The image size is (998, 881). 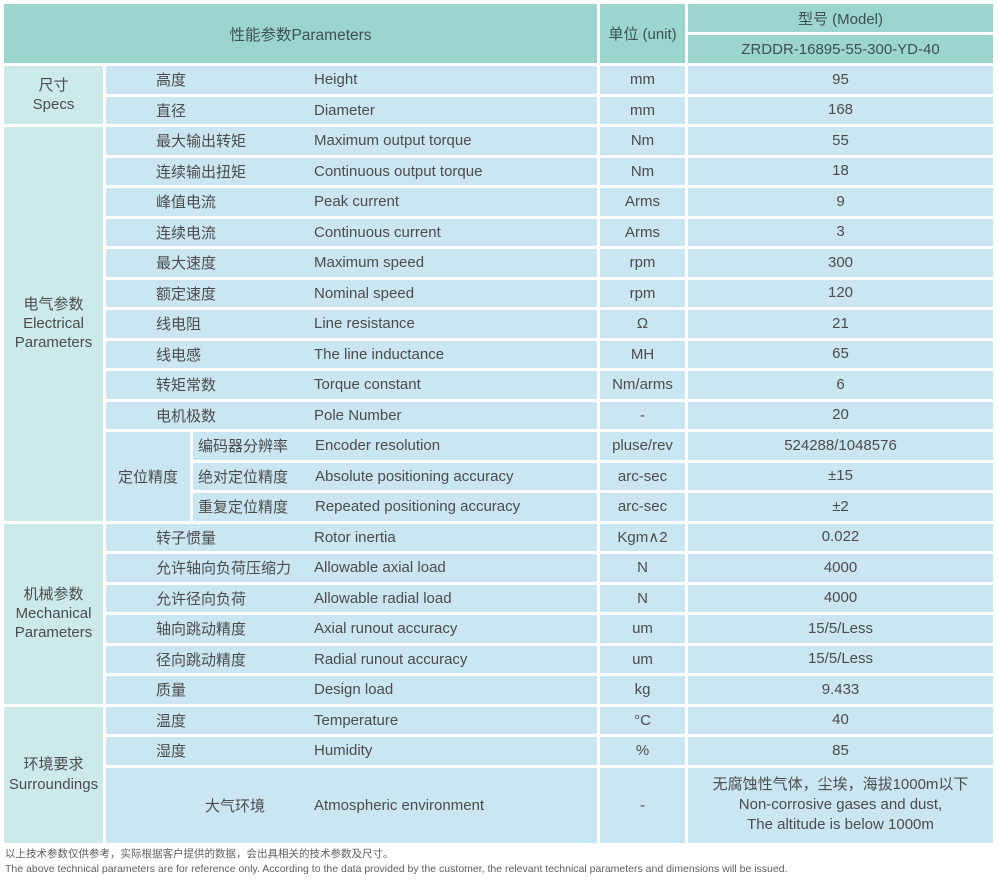 I want to click on param-cn: 峰值电流, so click(x=186, y=203).